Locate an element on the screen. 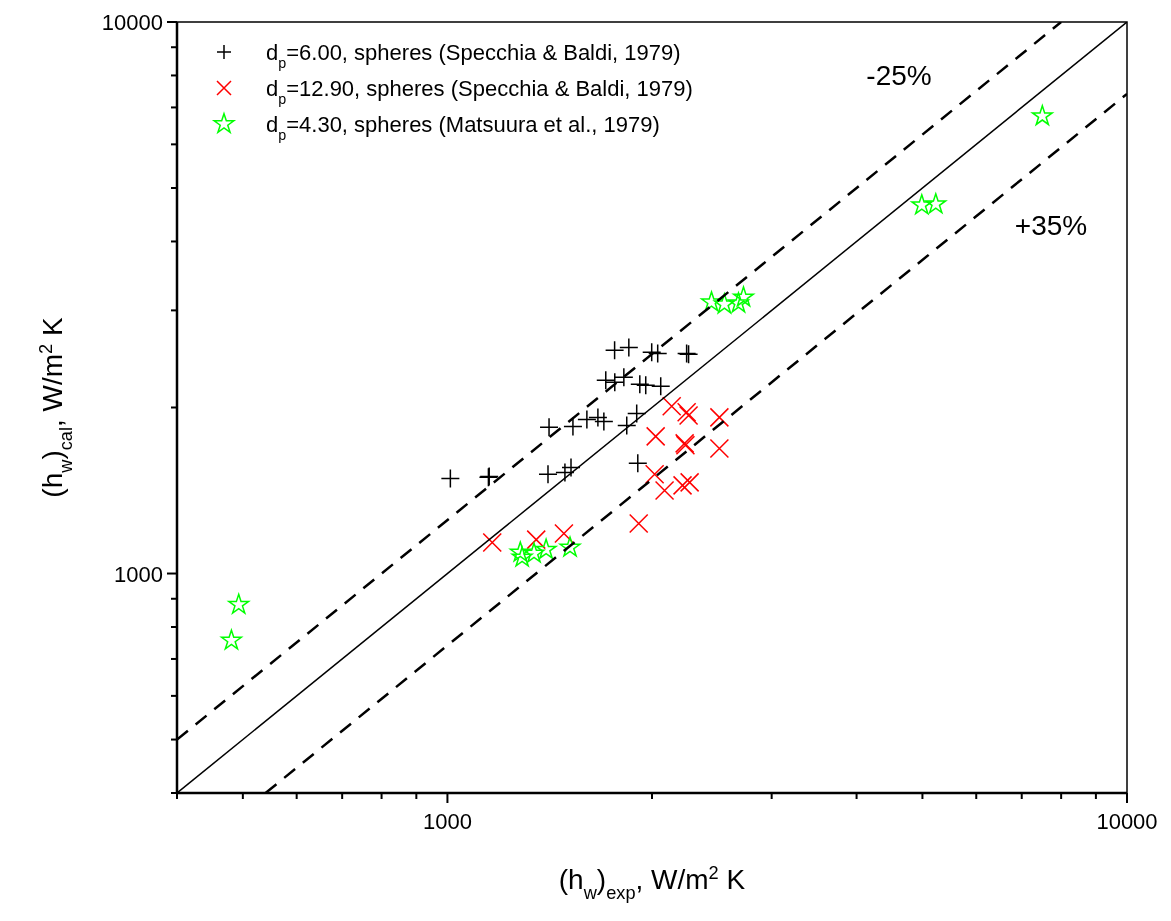  legend-label: d$_{p}$=4.30, spheres (Matsuura et al., 1979) is located at coordinates (463, 127).